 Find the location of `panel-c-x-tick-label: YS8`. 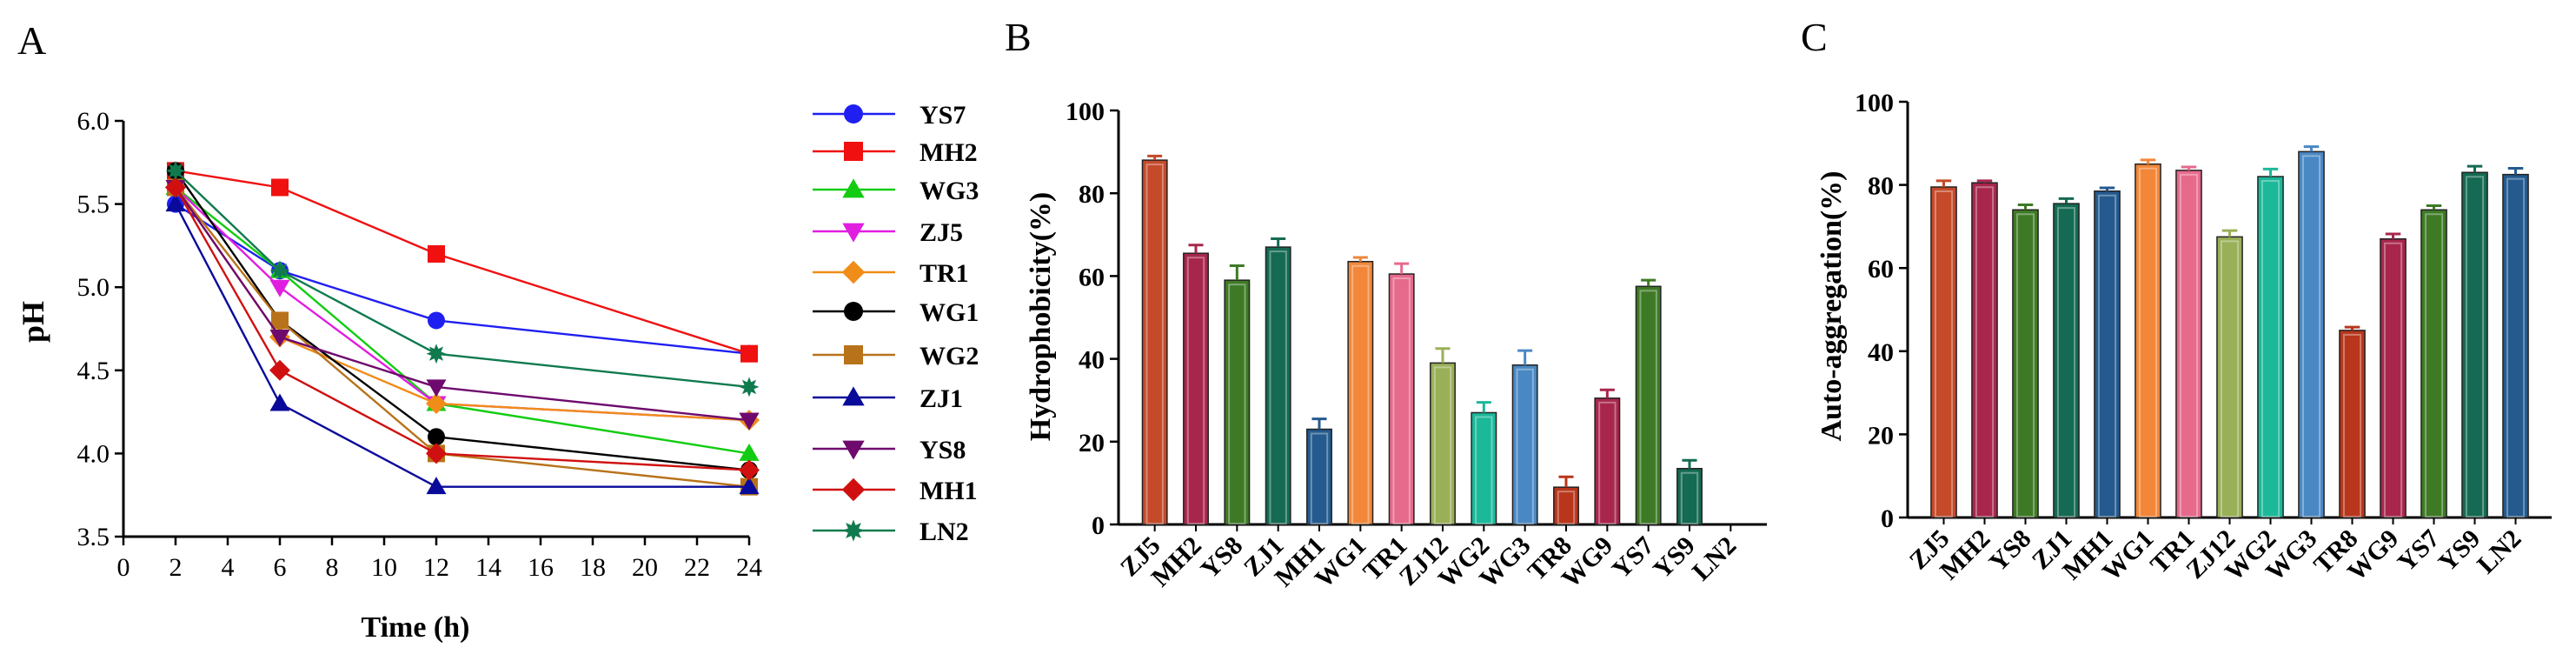

panel-c-x-tick-label: YS8 is located at coordinates (2009, 551).